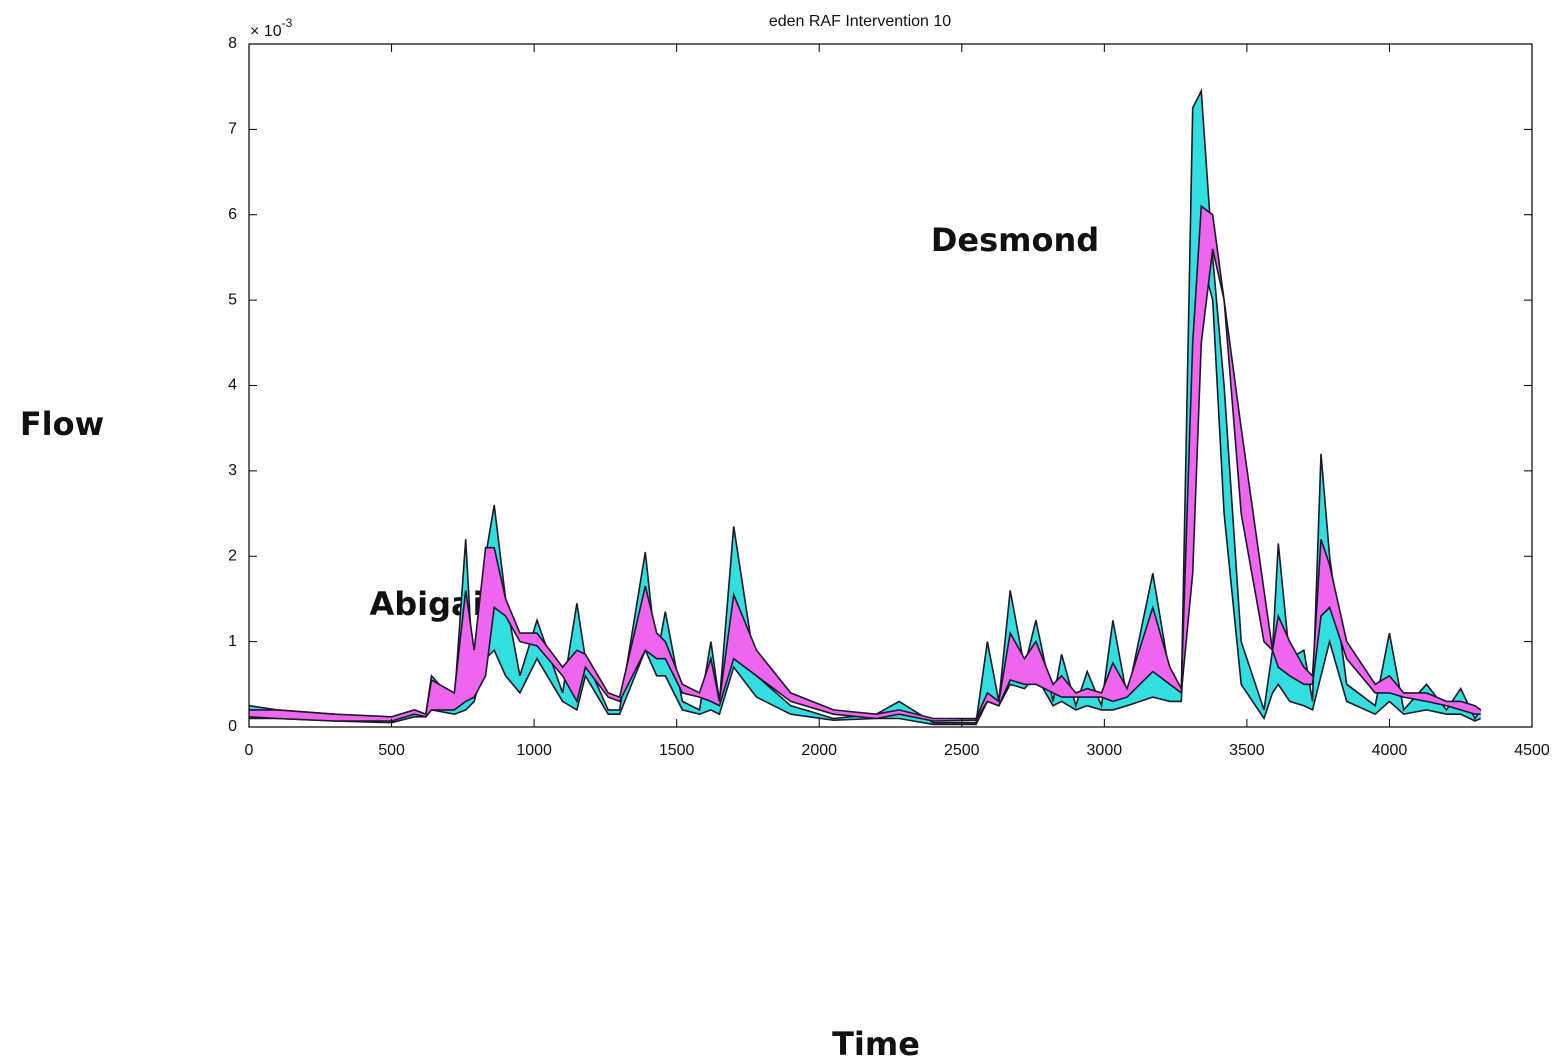 This screenshot has height=1064, width=1565. Describe the element at coordinates (431, 604) in the screenshot. I see `annotation: Abigail` at that location.